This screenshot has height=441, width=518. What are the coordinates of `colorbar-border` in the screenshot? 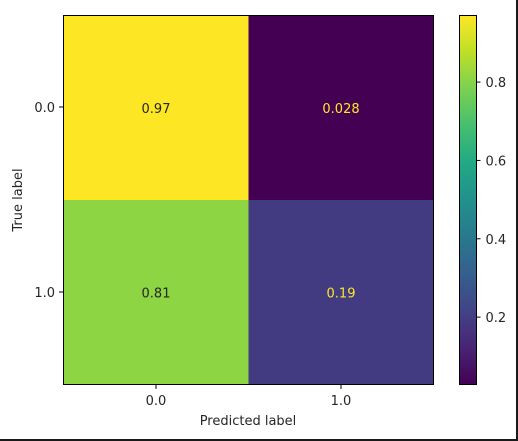 It's located at (468, 200).